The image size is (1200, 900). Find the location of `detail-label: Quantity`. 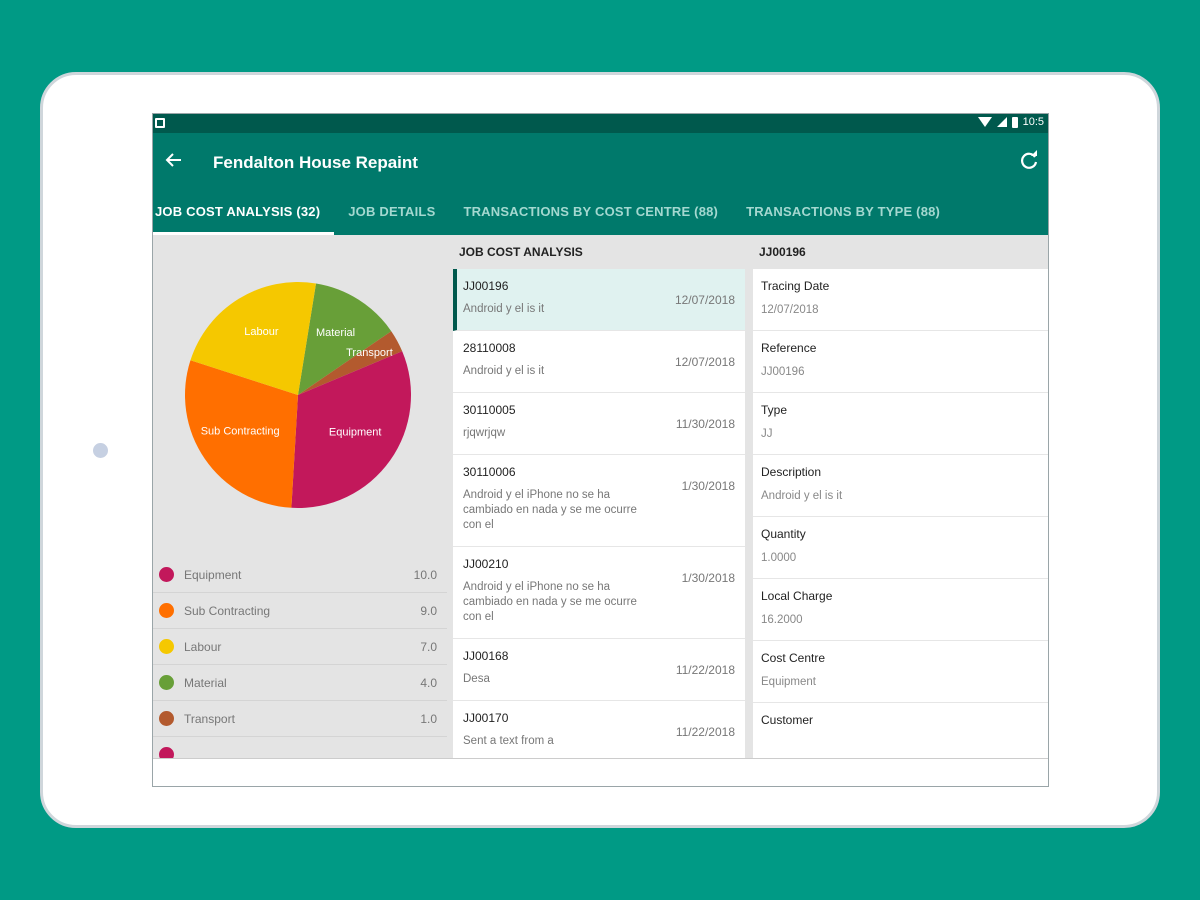

detail-label: Quantity is located at coordinates (783, 534).